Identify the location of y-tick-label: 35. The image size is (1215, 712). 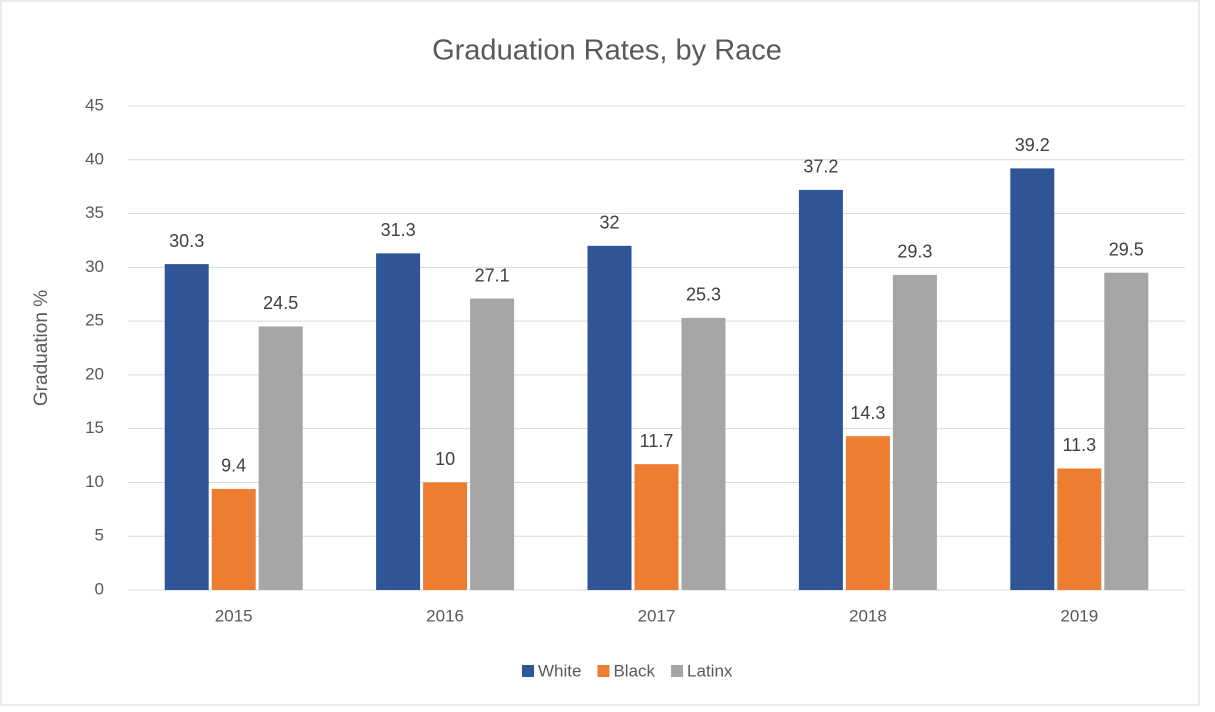
(94, 212).